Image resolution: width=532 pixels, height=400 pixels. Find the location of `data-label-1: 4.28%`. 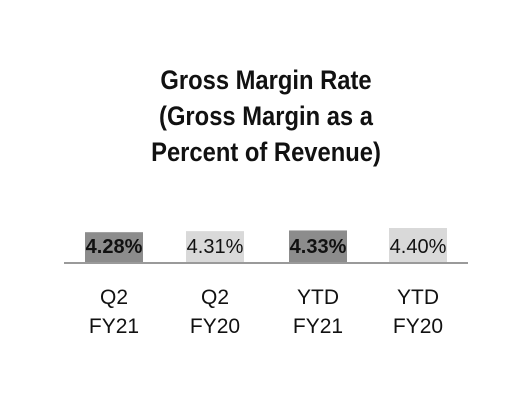

data-label-1: 4.28% is located at coordinates (114, 247).